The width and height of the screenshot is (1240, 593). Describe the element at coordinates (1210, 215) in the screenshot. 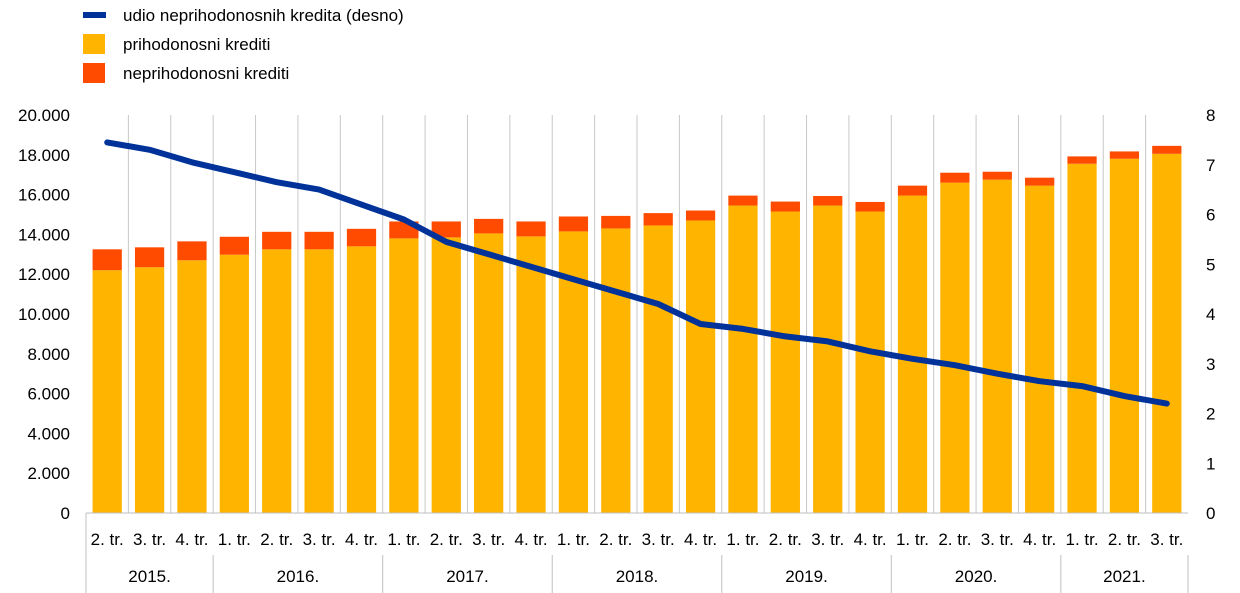

I see `y-right-tick-label: 6` at that location.